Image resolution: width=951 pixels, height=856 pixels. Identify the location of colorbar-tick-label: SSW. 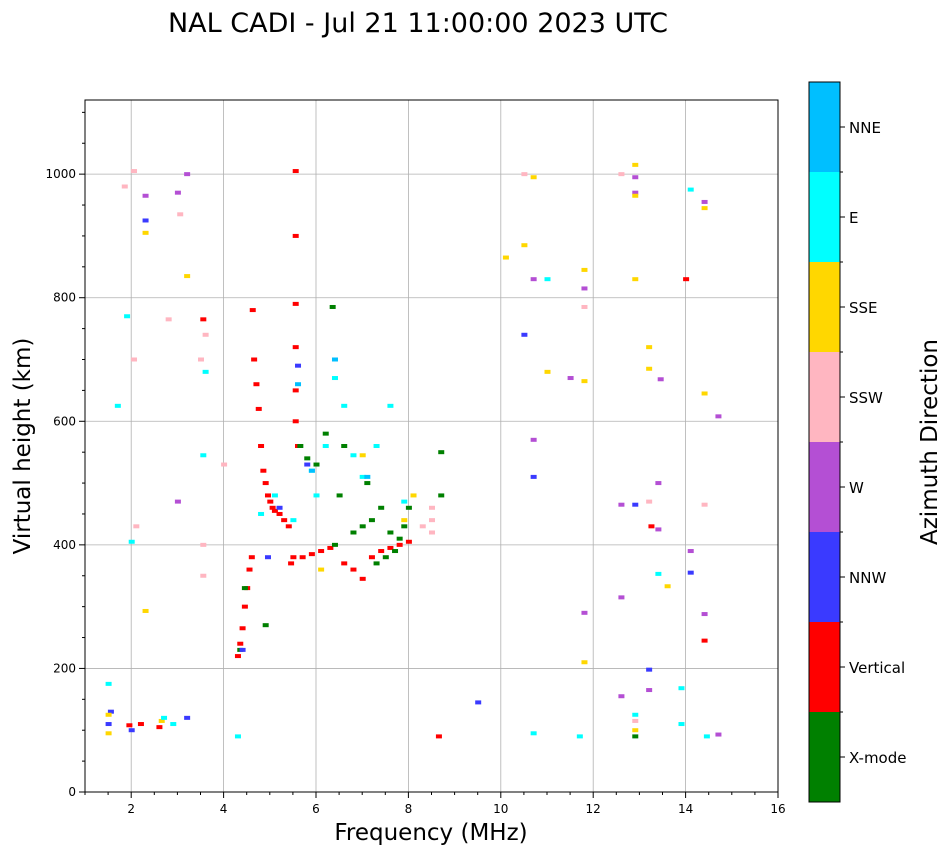
(866, 398).